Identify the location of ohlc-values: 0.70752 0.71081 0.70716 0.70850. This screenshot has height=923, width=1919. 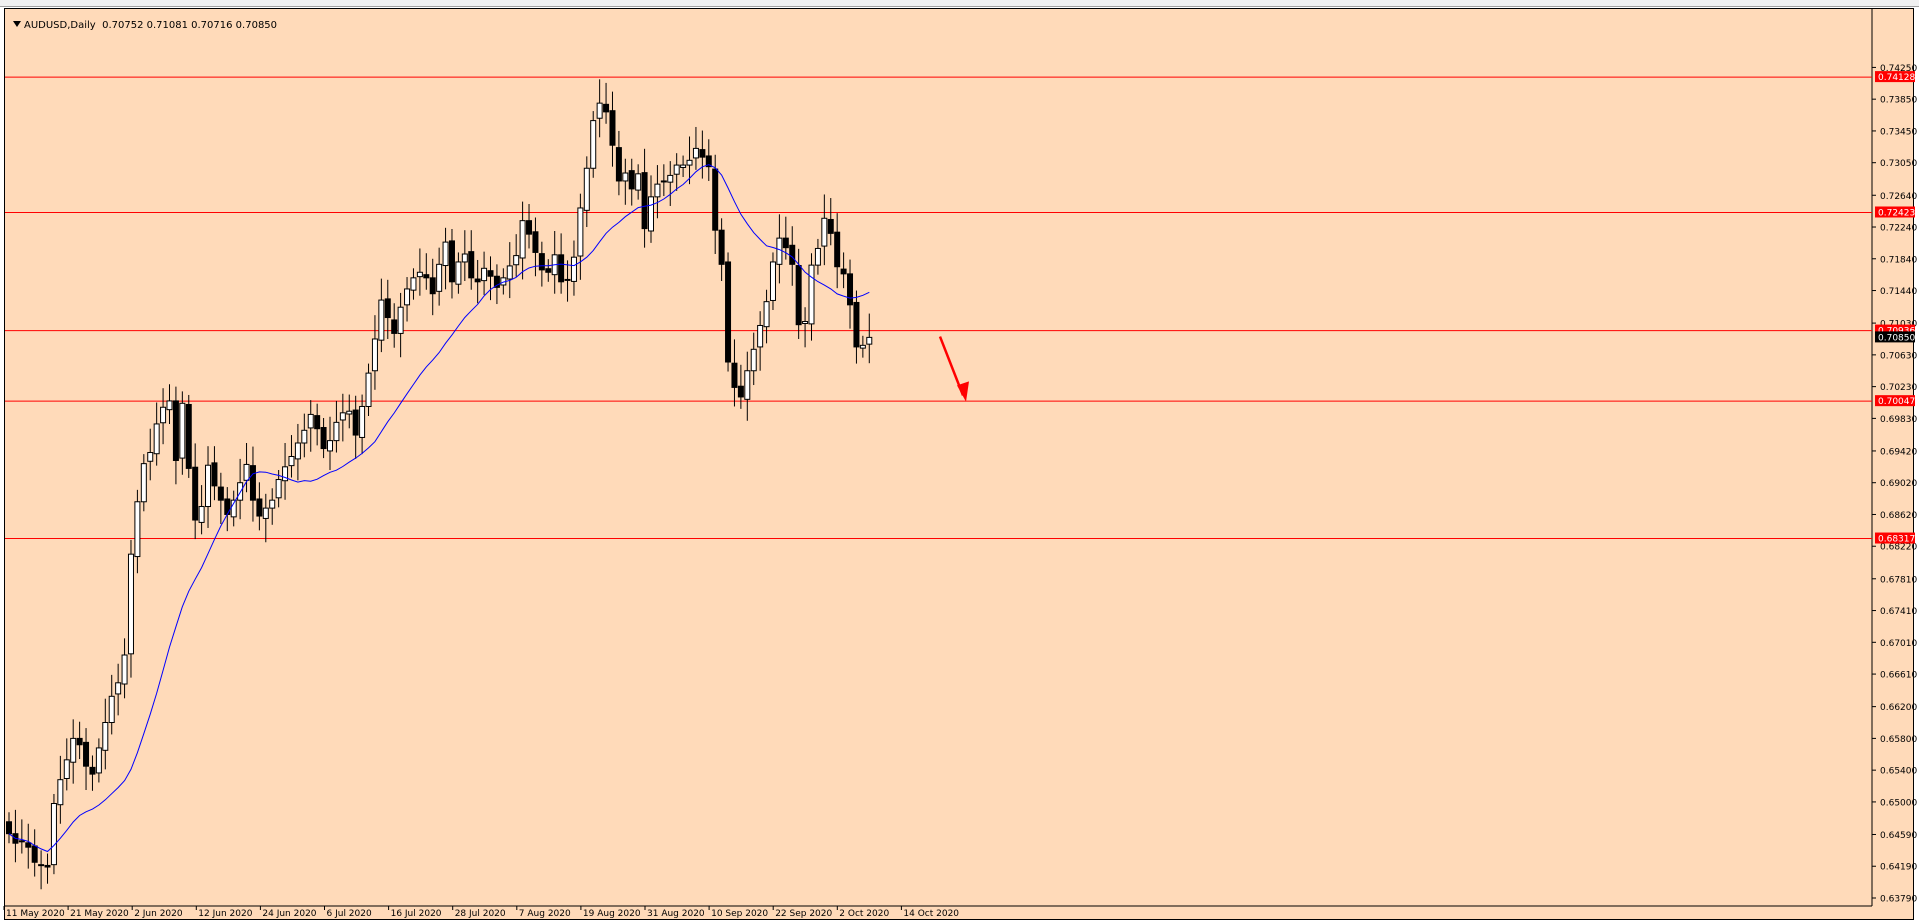
(190, 25).